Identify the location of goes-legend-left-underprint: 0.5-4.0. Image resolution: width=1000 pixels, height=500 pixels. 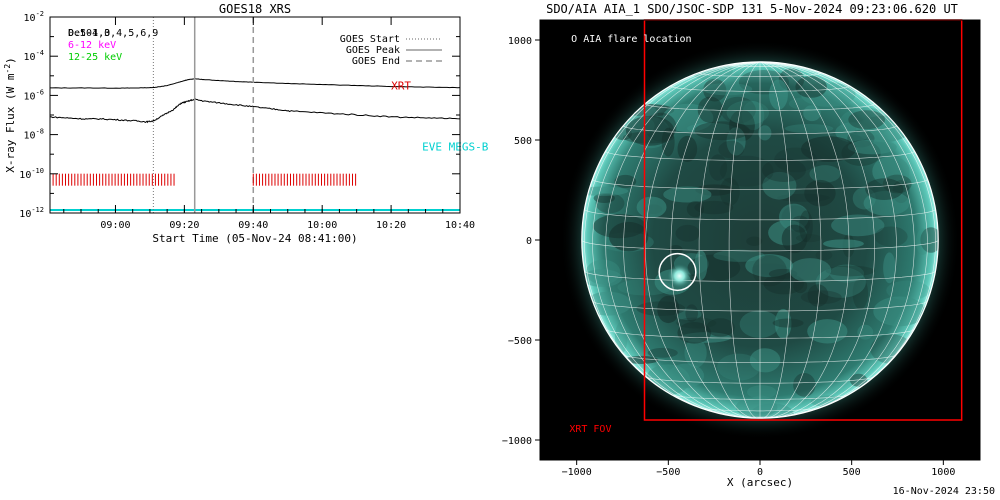
(89, 33).